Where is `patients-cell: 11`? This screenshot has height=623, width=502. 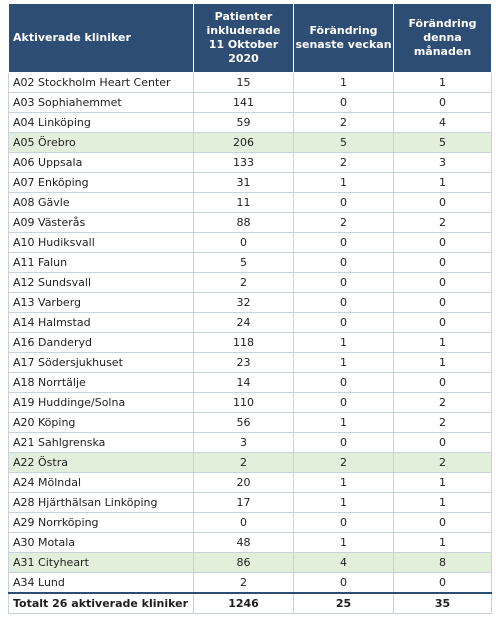
patients-cell: 11 is located at coordinates (243, 202).